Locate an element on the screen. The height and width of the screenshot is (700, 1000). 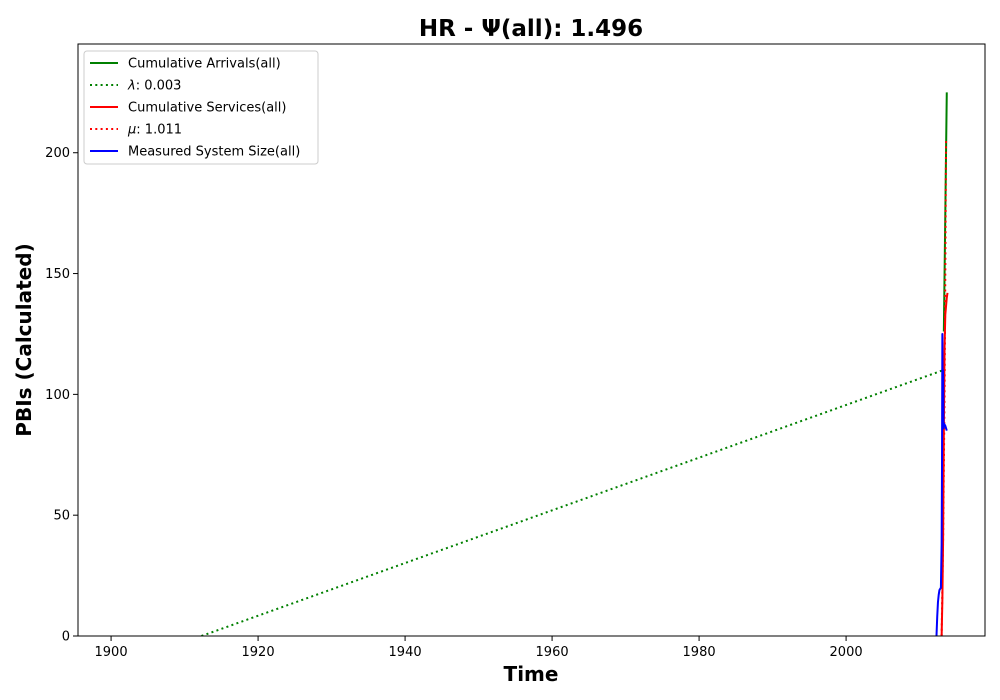
y-tick-label: 0 is located at coordinates (66, 637).